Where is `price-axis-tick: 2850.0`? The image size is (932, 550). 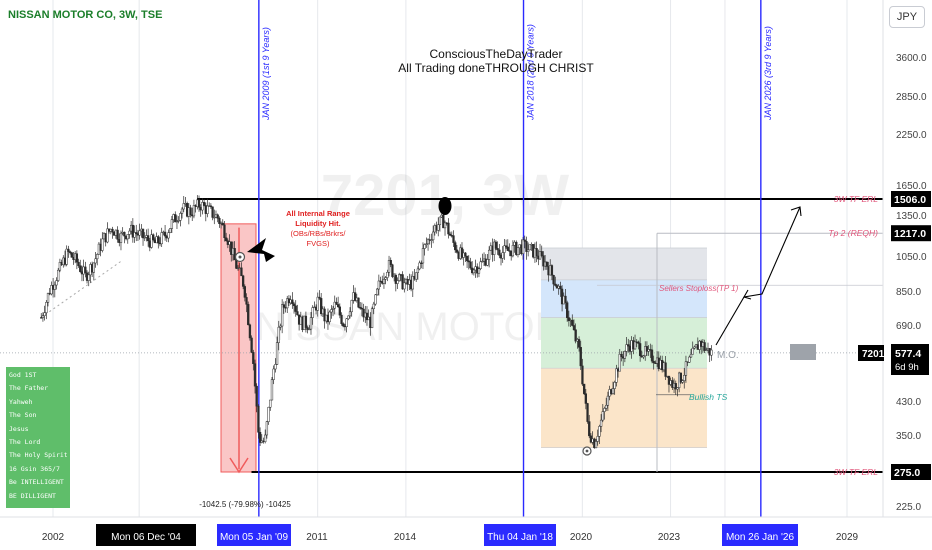 price-axis-tick: 2850.0 is located at coordinates (911, 97).